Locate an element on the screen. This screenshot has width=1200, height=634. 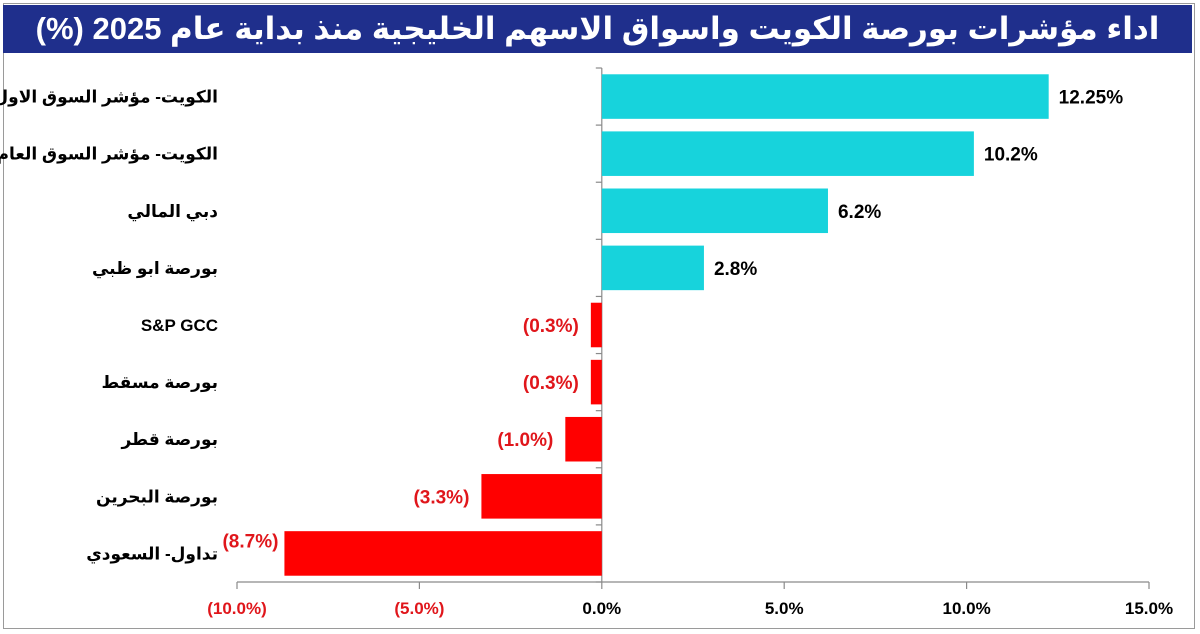
data-label: 12.25% is located at coordinates (1091, 98).